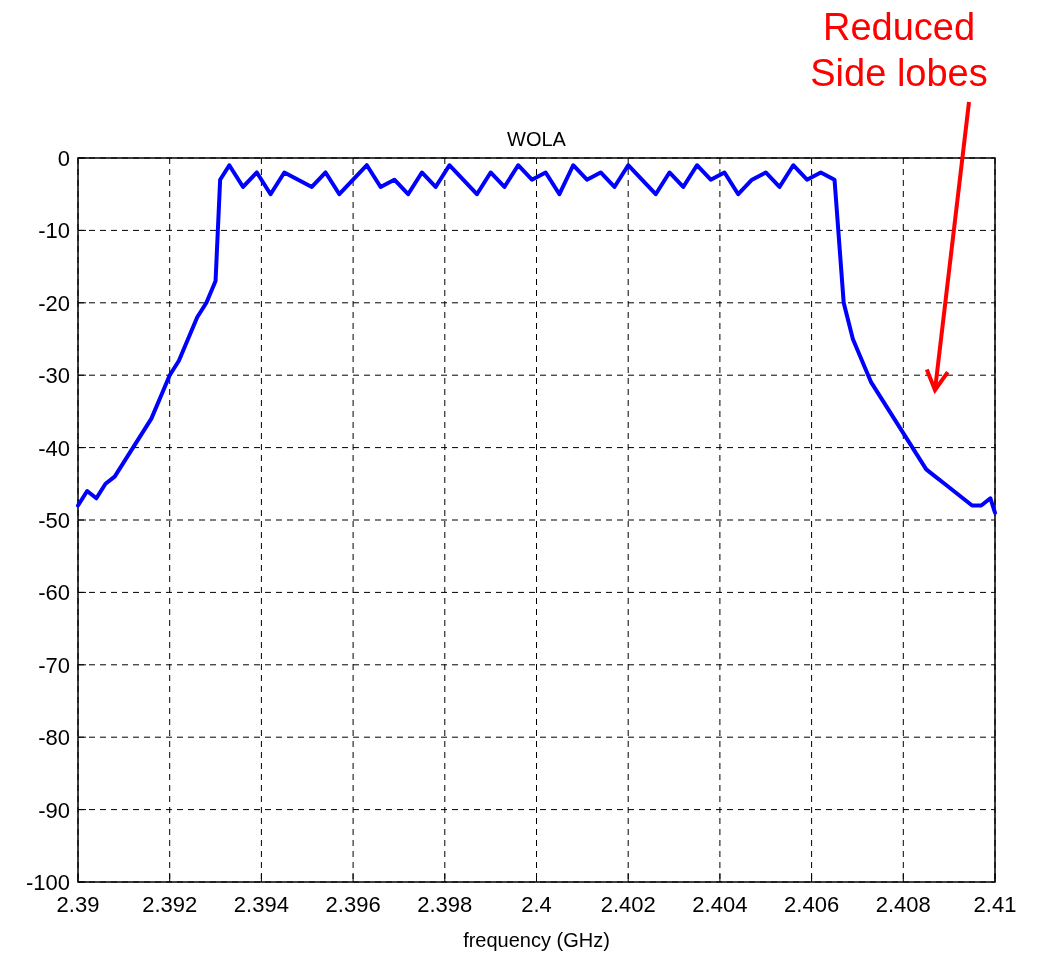  Describe the element at coordinates (54, 738) in the screenshot. I see `y-tick-label: -80` at that location.